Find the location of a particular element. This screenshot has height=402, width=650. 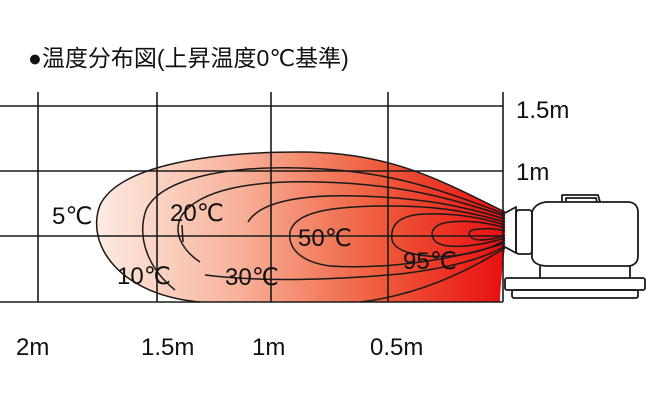

contour-50c is located at coordinates (397, 236).